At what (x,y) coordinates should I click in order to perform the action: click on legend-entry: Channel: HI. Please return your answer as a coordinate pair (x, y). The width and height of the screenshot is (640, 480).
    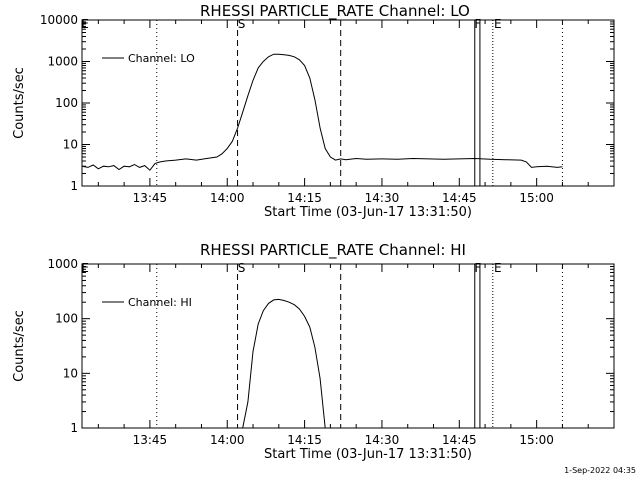
    Looking at the image, I should click on (160, 302).